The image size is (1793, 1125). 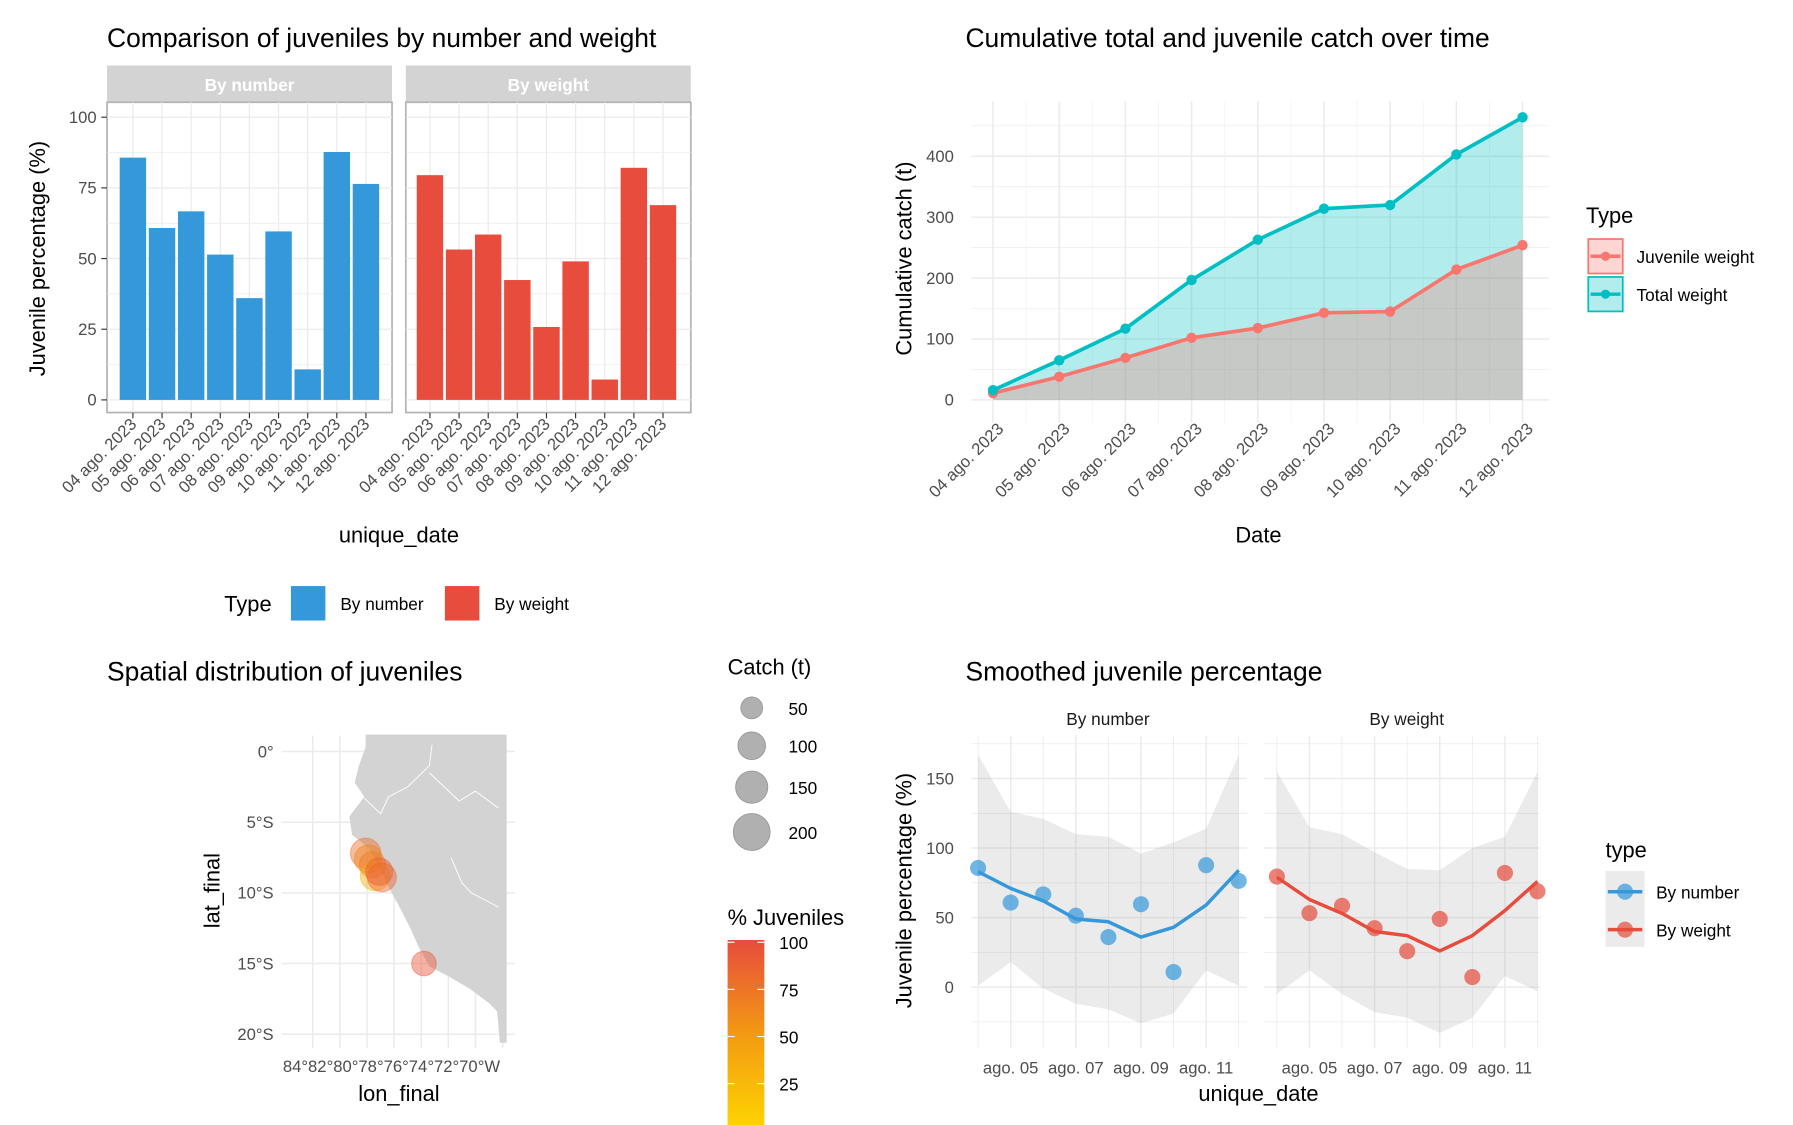 I want to click on size-legend-label: 200, so click(x=802, y=833).